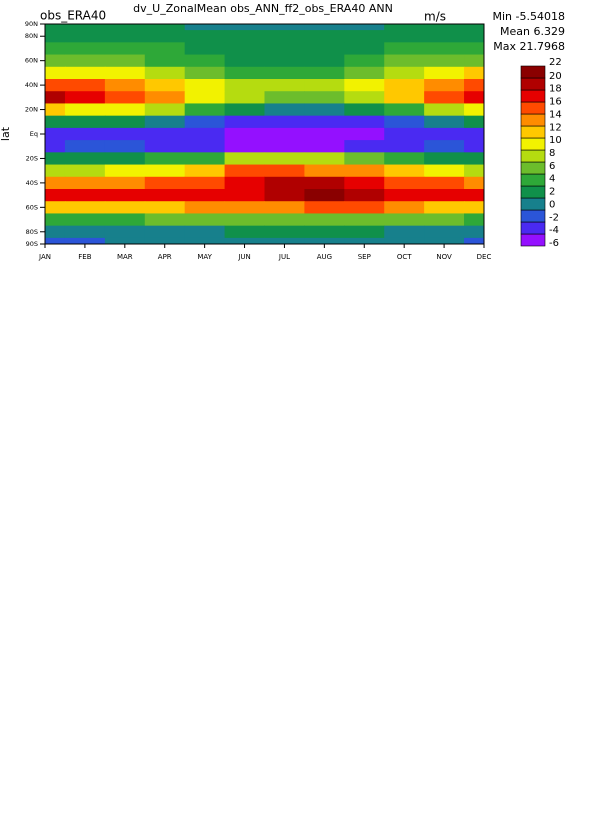 The image size is (606, 814). I want to click on colorbar-label: 8, so click(552, 153).